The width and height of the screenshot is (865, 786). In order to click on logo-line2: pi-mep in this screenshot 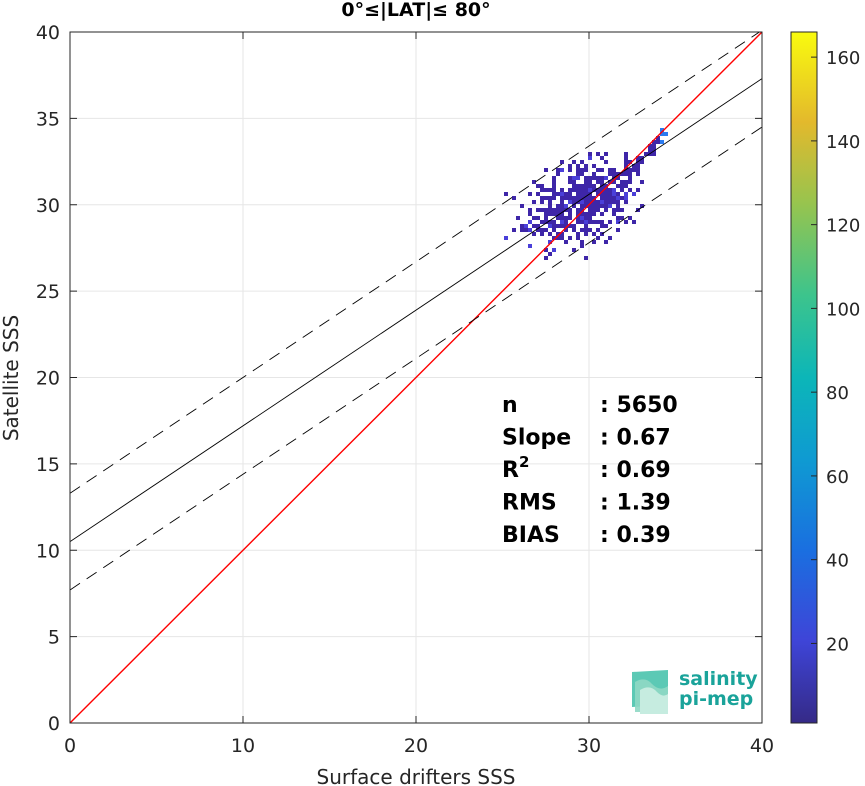, I will do `click(716, 699)`.